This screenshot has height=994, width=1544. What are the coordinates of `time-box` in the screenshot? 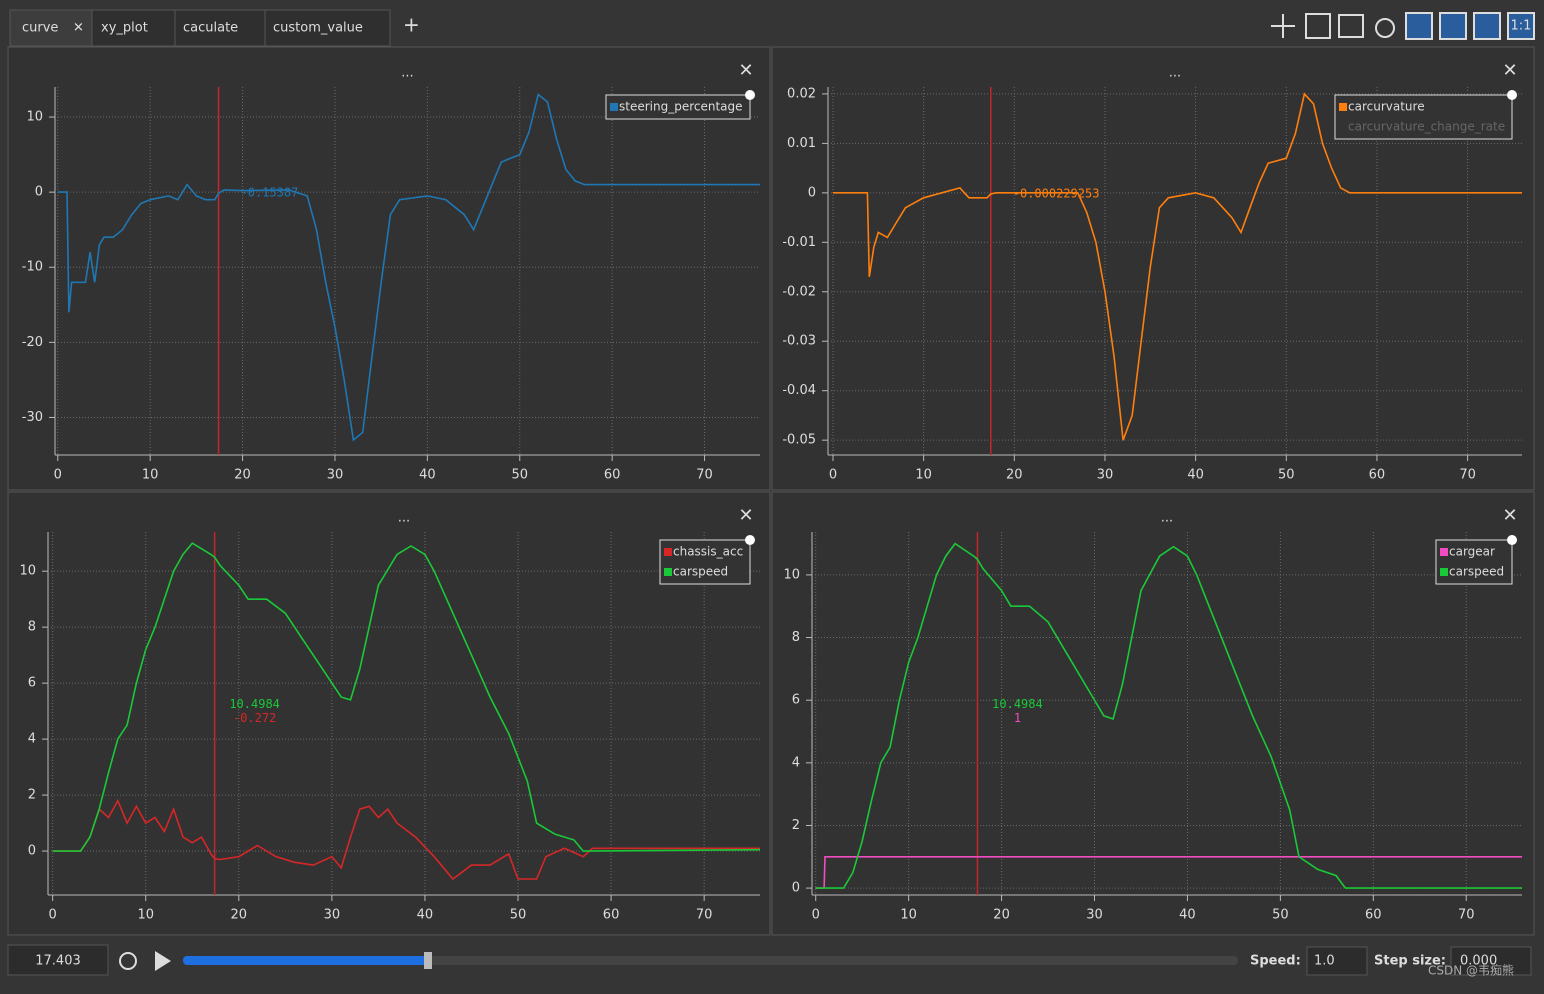 It's located at (58, 960).